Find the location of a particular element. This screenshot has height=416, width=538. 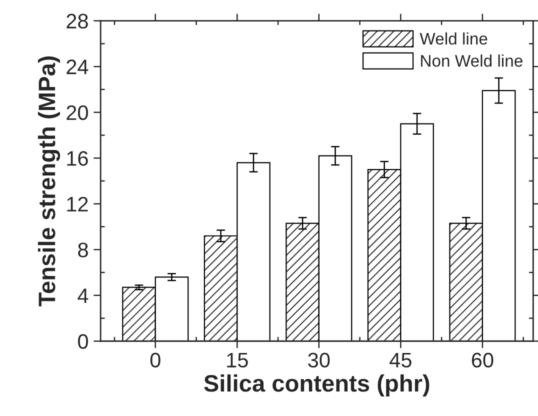

y-tick-label: 16 is located at coordinates (77, 158).